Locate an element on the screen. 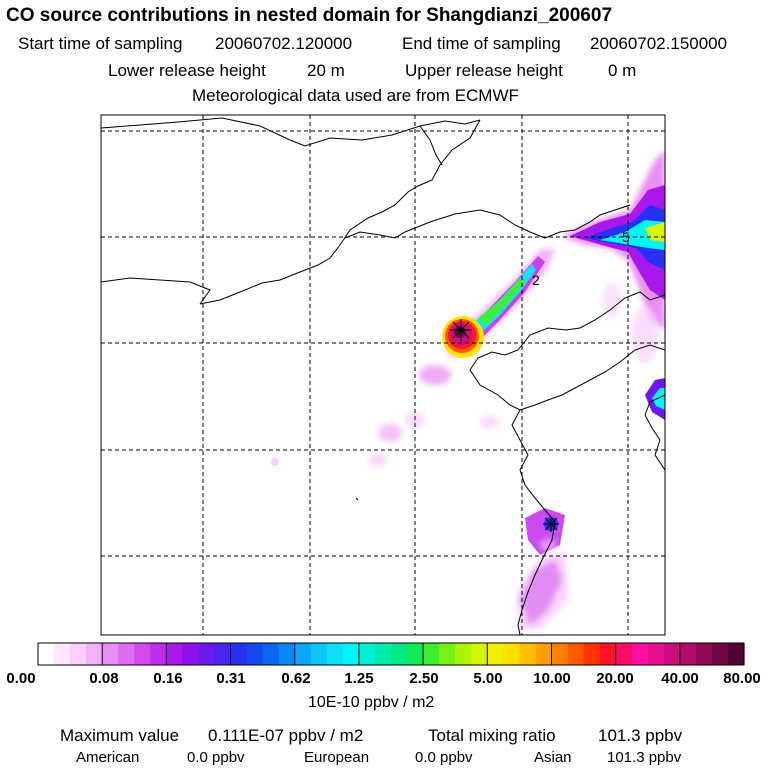 This screenshot has width=768, height=768. colorbar-tick-4: 0.62 is located at coordinates (296, 678).